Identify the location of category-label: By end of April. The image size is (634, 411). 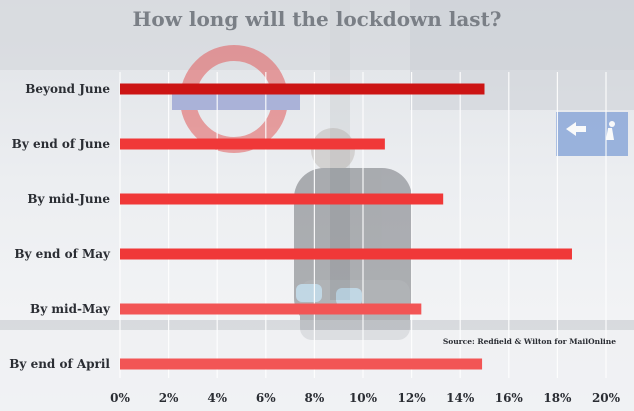
(59, 364).